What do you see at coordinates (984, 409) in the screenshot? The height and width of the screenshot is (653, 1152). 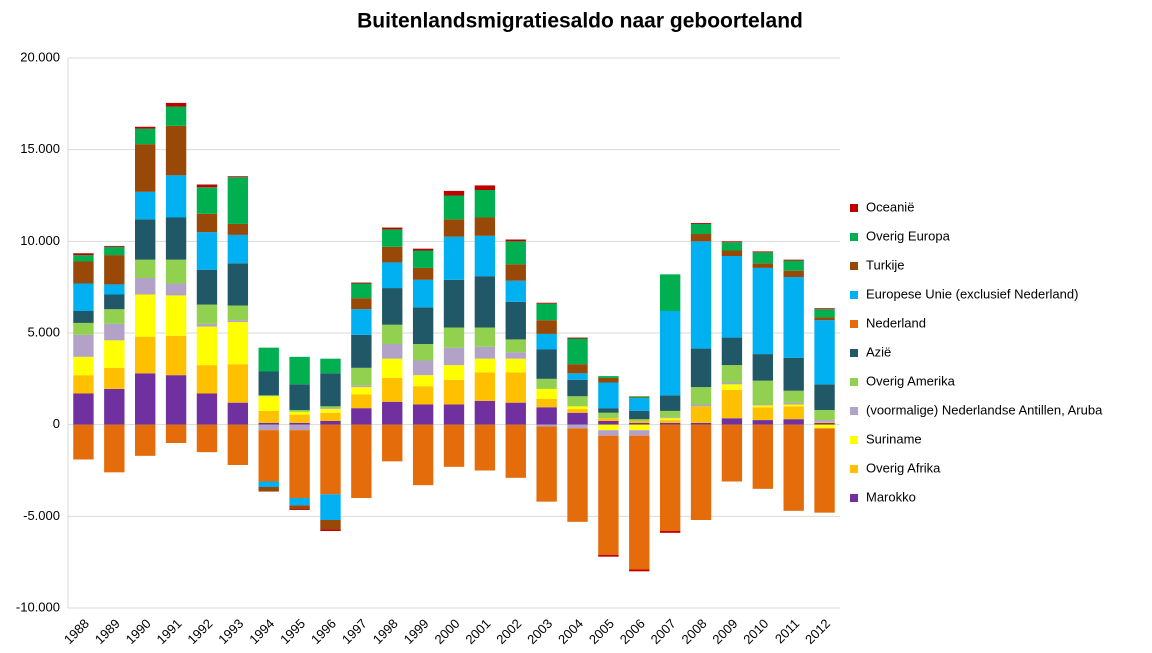 I see `legend-label: (voormalige) Nederlandse Antillen, Aruba` at bounding box center [984, 409].